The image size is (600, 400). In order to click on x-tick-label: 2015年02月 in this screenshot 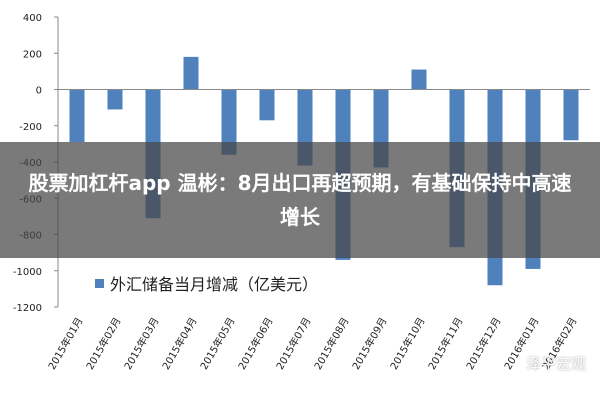, I will do `click(103, 343)`.